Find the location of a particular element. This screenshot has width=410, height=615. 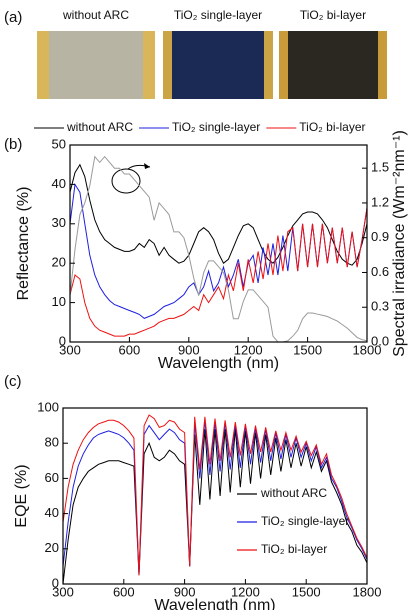

y2-axis-label: Spectral irradiance (Wm⁻²nm⁻¹) is located at coordinates (399, 243).